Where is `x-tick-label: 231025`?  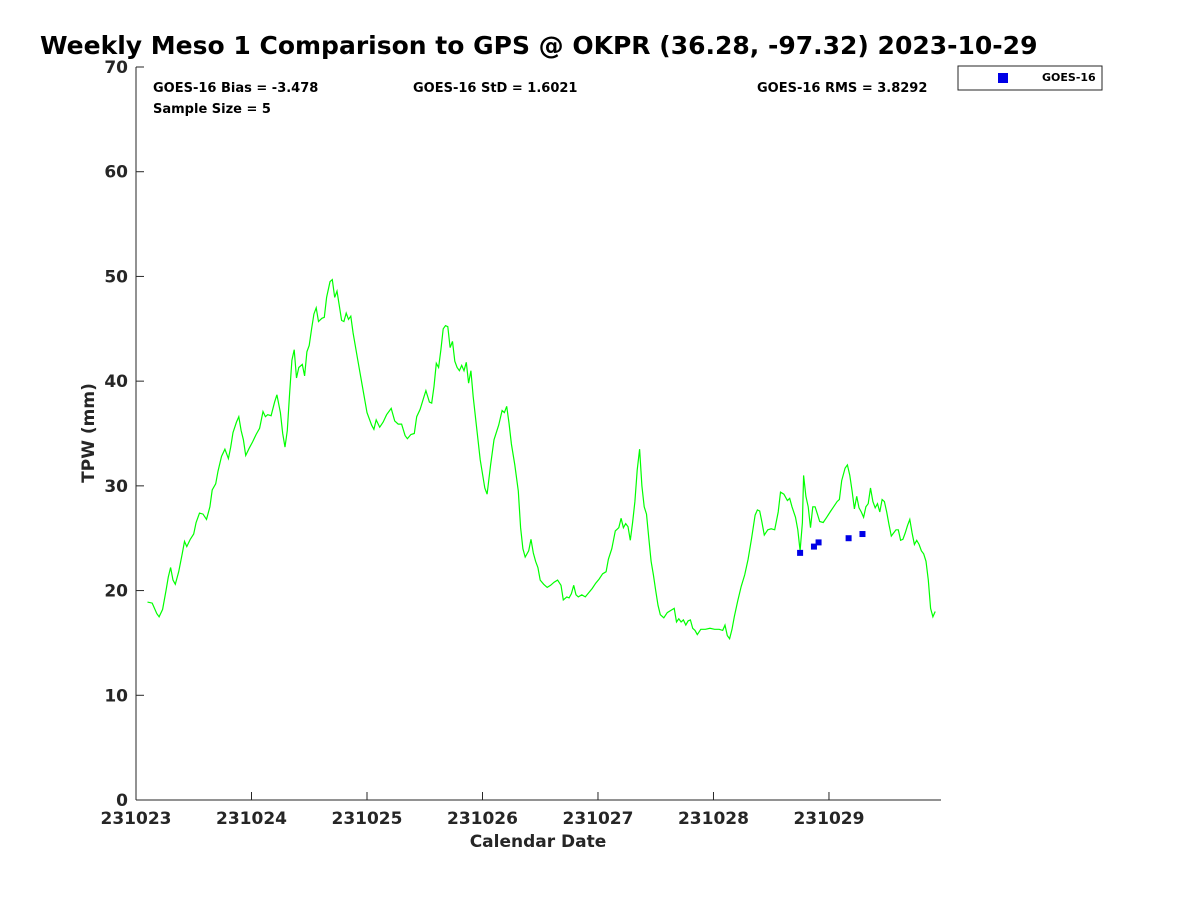 x-tick-label: 231025 is located at coordinates (366, 819).